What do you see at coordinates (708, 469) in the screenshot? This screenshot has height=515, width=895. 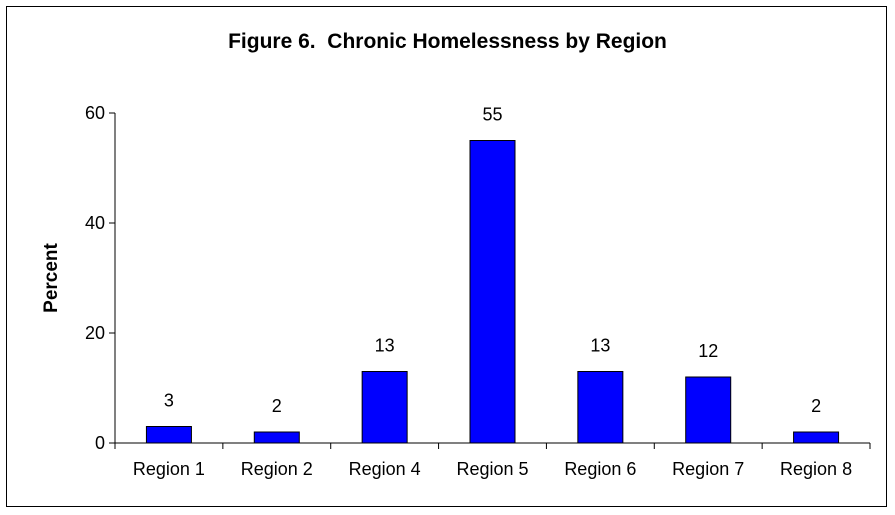 I see `x-tick-label: Region 7` at bounding box center [708, 469].